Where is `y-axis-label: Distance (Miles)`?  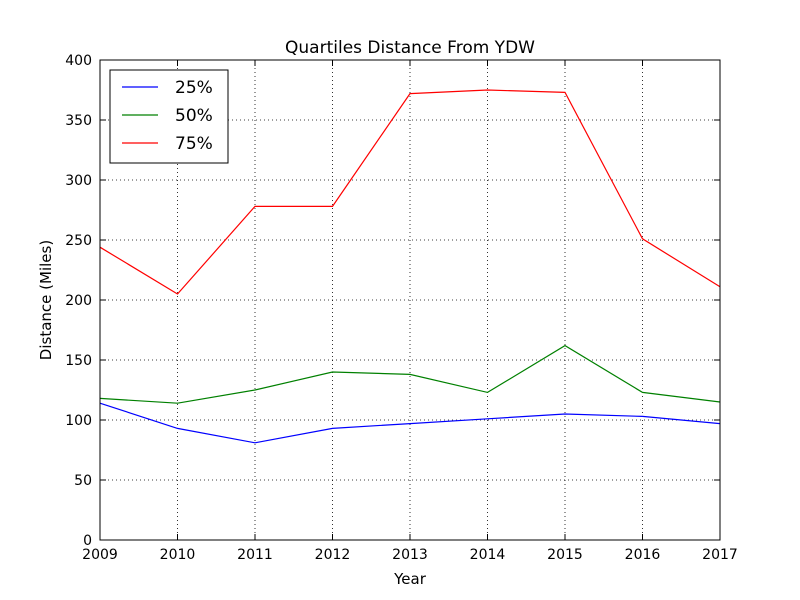 y-axis-label: Distance (Miles) is located at coordinates (46, 300).